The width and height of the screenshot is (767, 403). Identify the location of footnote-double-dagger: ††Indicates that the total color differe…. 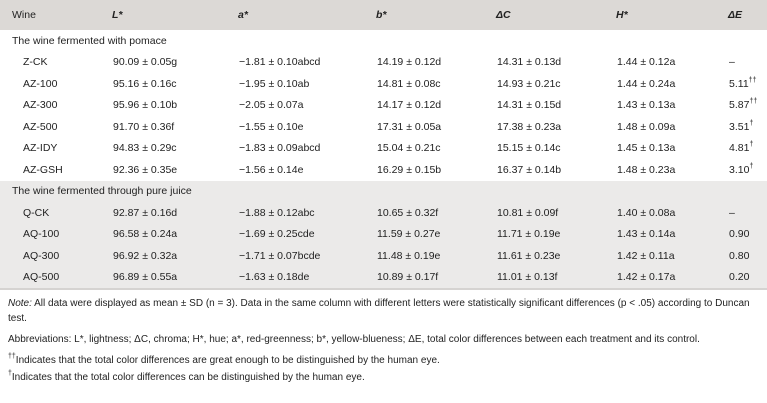
(224, 359).